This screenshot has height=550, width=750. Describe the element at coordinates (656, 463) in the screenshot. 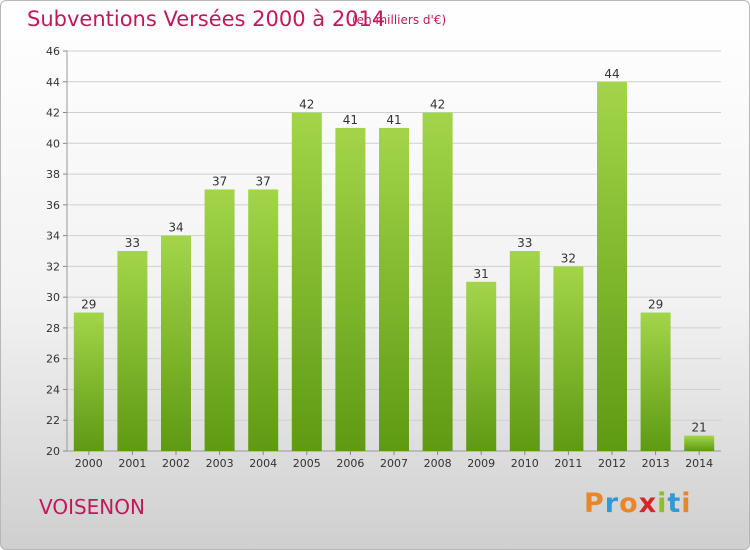

I see `x-tick-label: 2013` at that location.